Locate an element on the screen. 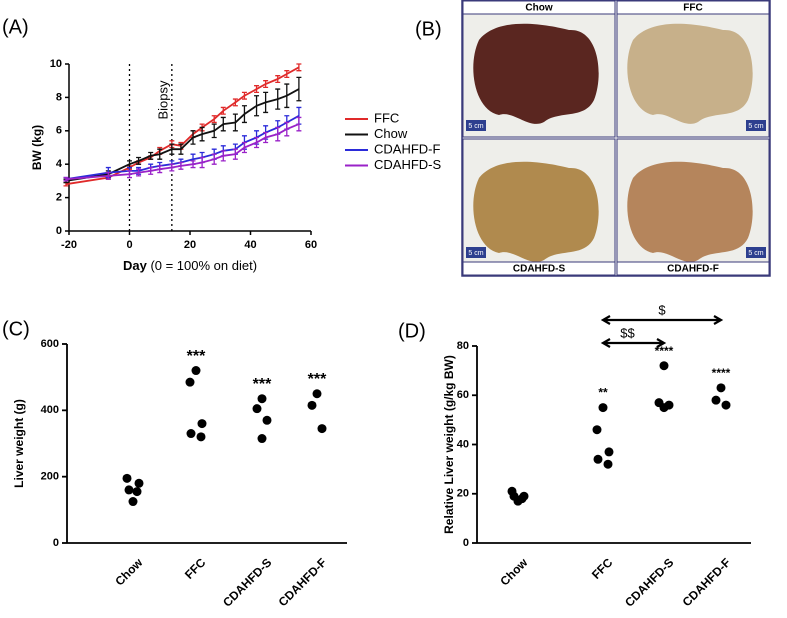 The image size is (787, 618). legend-label: CDAHFD-F is located at coordinates (407, 148).